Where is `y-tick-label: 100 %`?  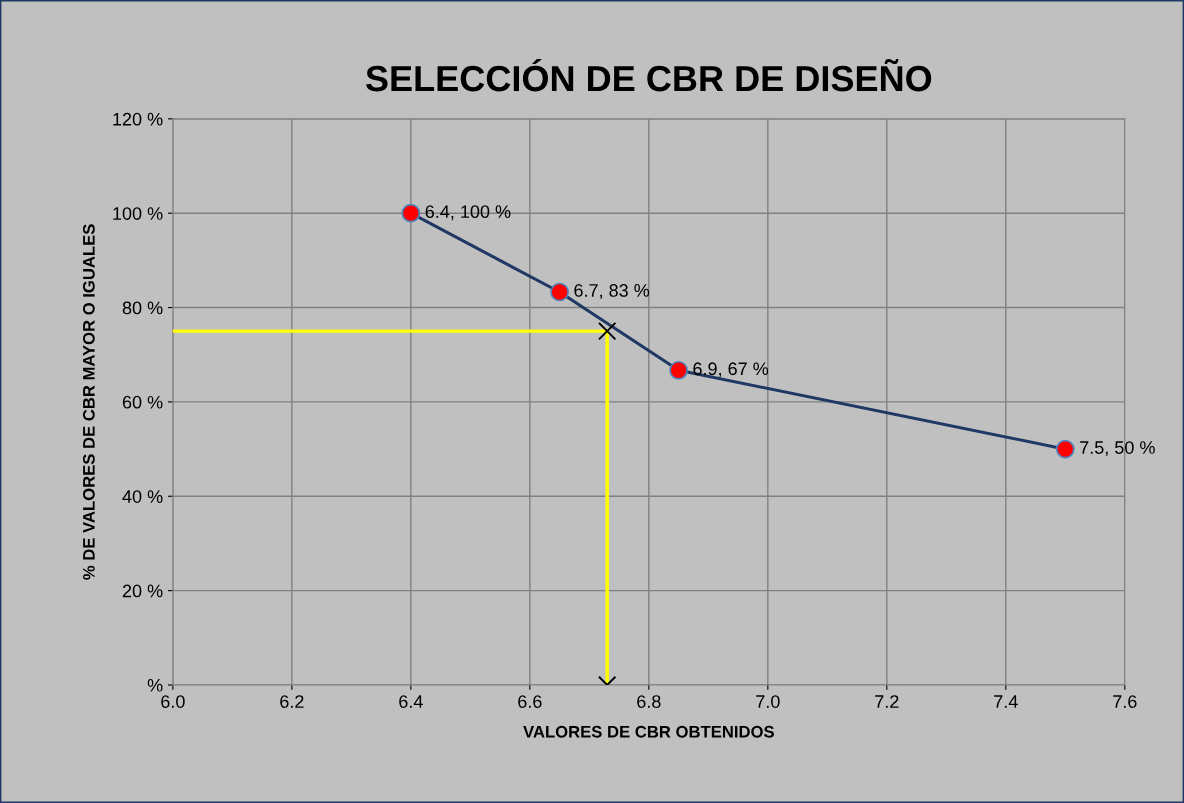
y-tick-label: 100 % is located at coordinates (138, 213).